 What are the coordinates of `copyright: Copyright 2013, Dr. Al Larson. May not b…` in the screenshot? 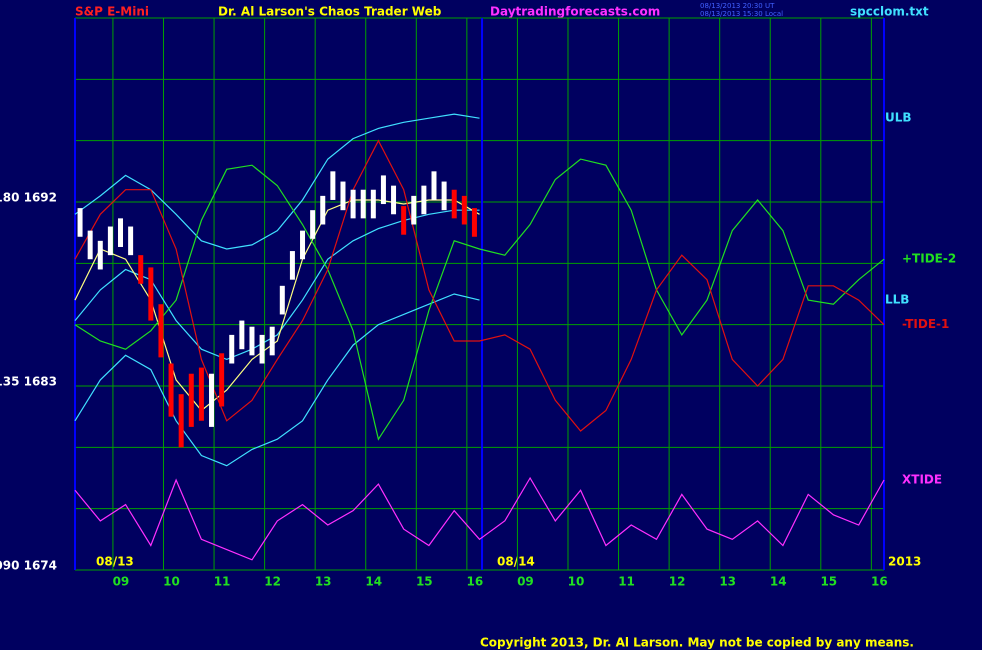 It's located at (697, 643).